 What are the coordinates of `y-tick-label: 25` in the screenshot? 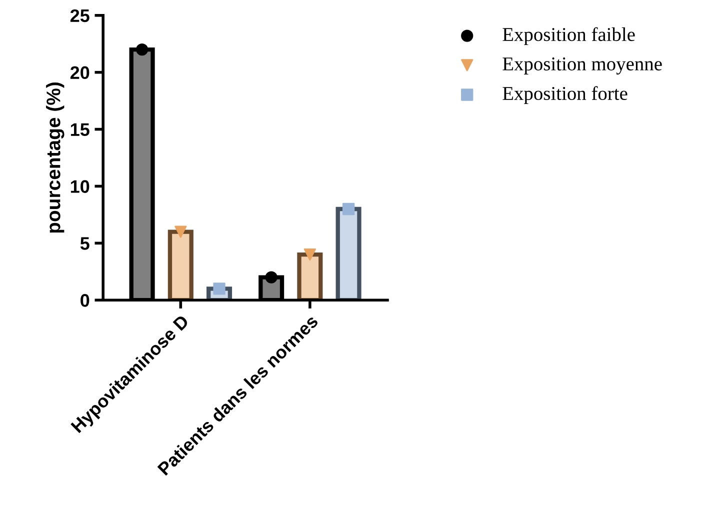 It's located at (80, 15).